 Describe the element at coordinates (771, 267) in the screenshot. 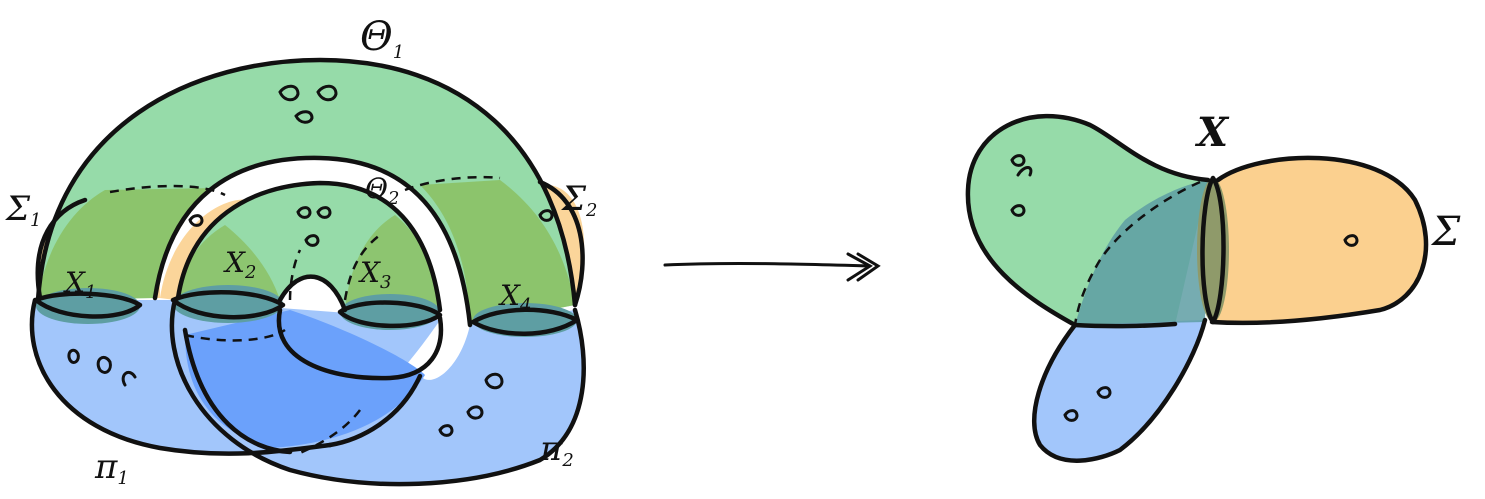

I see `double-head-arrow-icon` at that location.